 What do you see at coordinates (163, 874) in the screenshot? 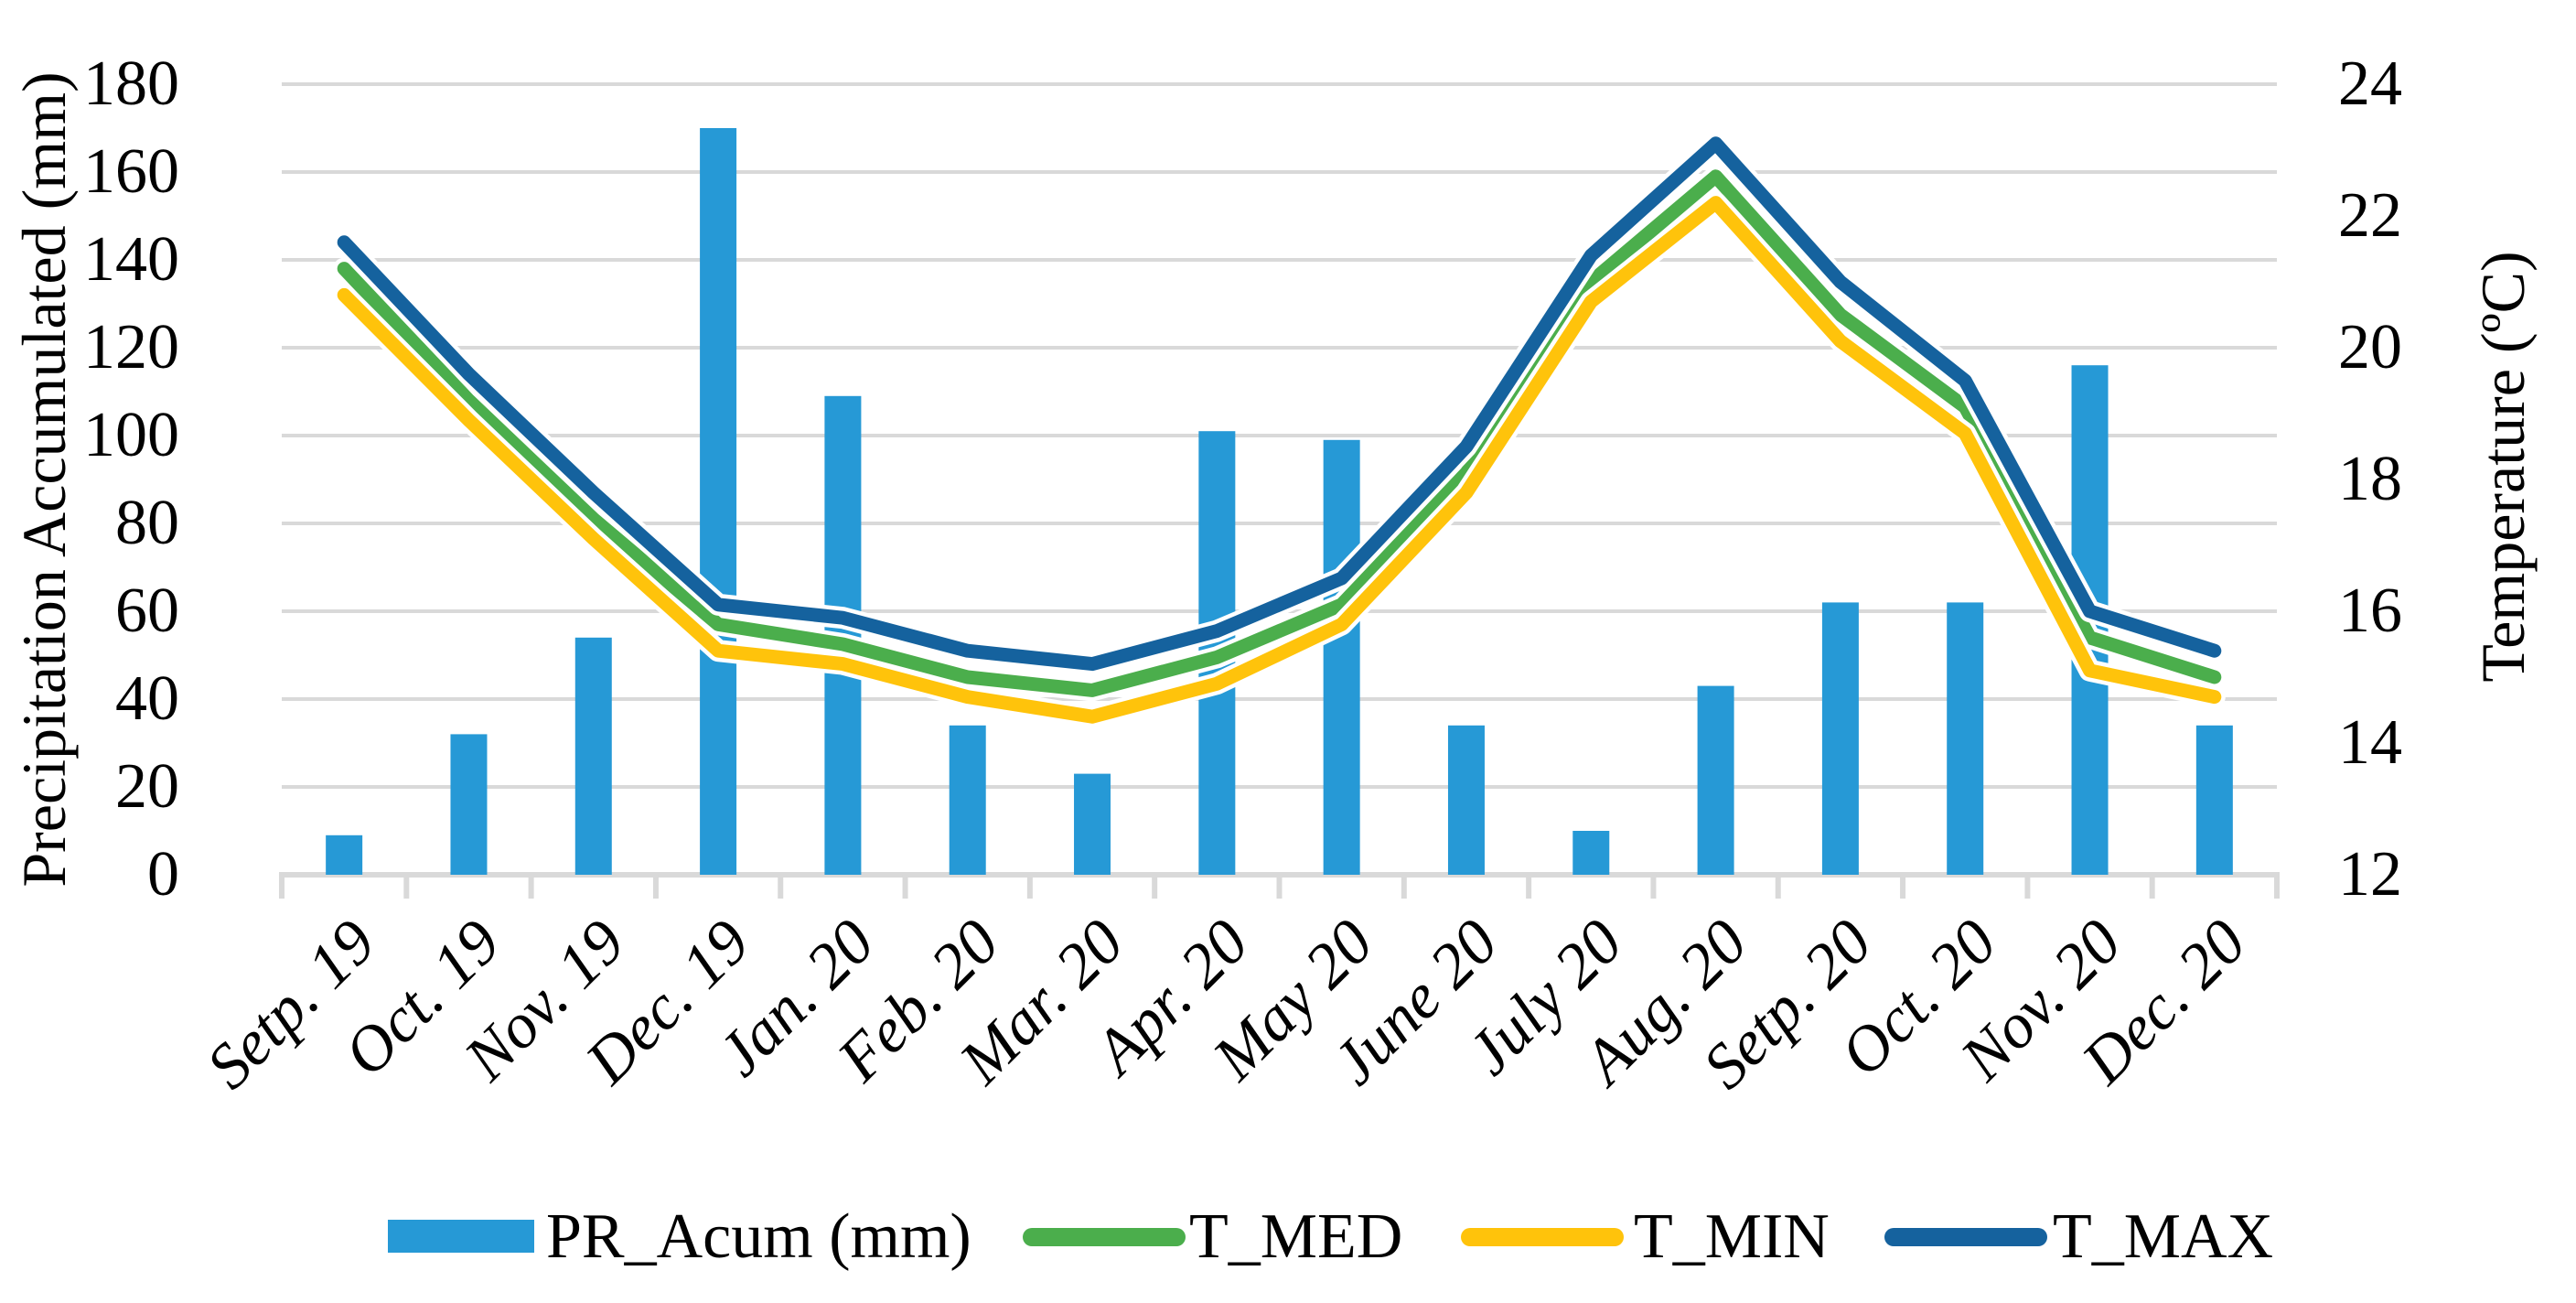
I see `left-axis-tick-0: 0` at bounding box center [163, 874].